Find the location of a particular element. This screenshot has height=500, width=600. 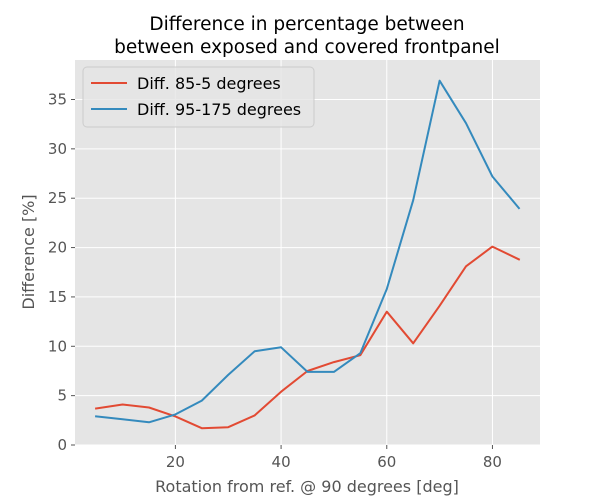

y-tick-label: 35 is located at coordinates (57, 99).